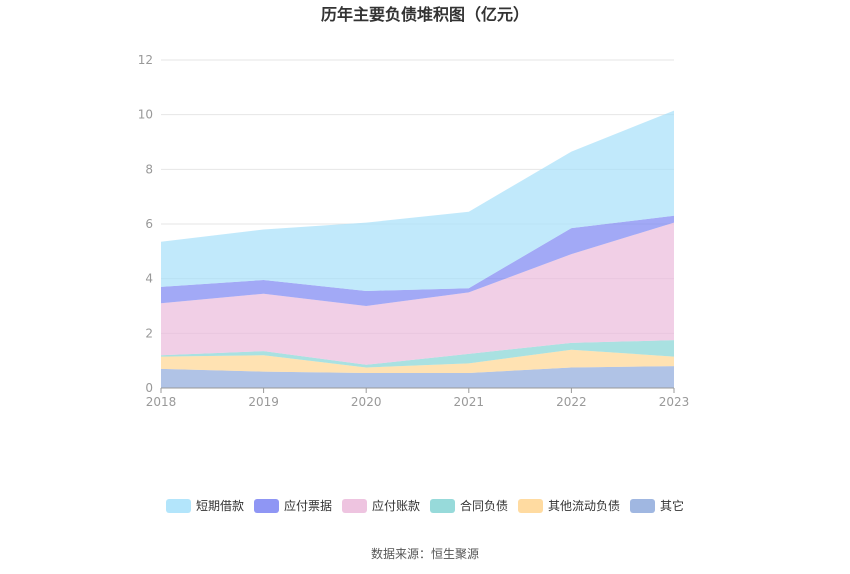 The image size is (850, 574). I want to click on legend-label: 应付票据, so click(308, 505).